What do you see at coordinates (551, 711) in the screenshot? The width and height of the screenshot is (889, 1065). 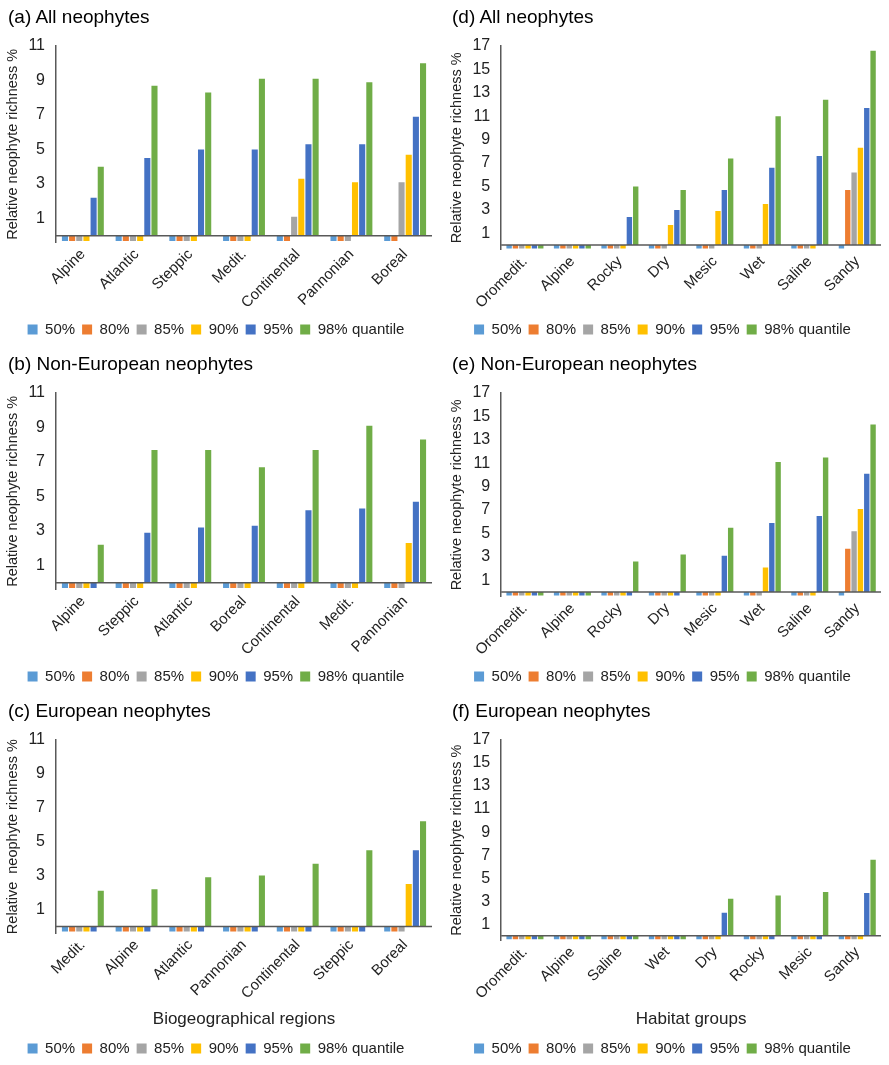 I see `chart-title: (f) European neophytes` at bounding box center [551, 711].